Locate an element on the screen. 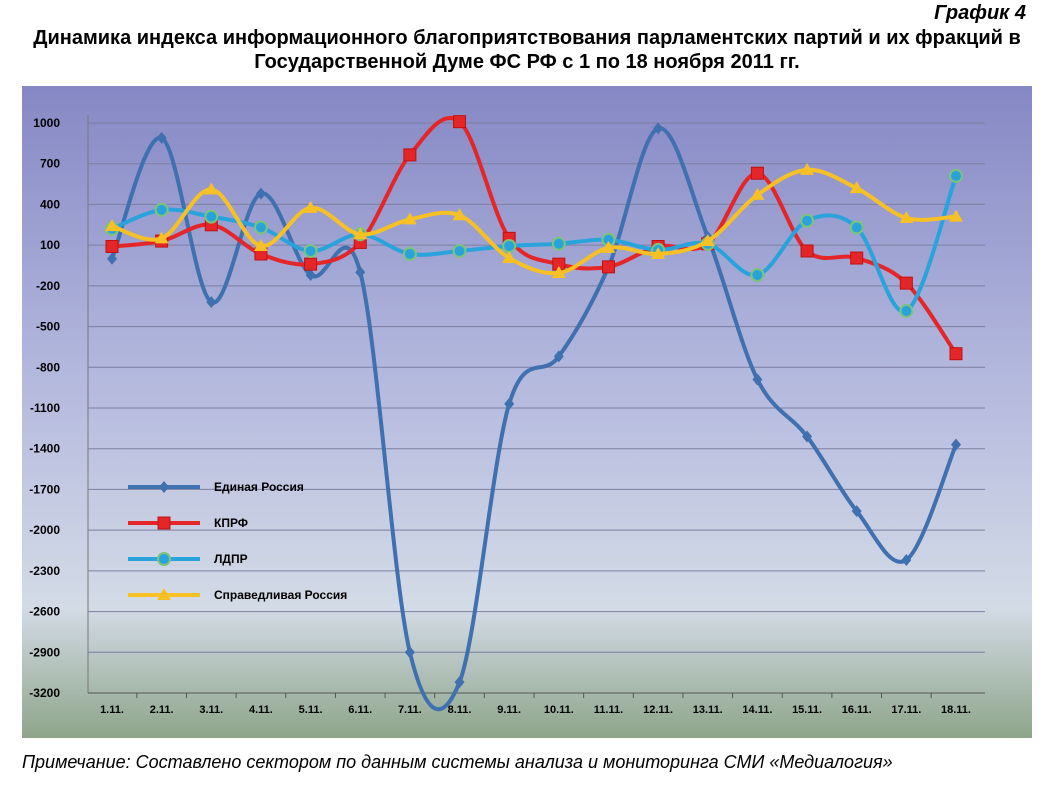 This screenshot has height=799, width=1054. y-tick-label: -200 is located at coordinates (48, 286).